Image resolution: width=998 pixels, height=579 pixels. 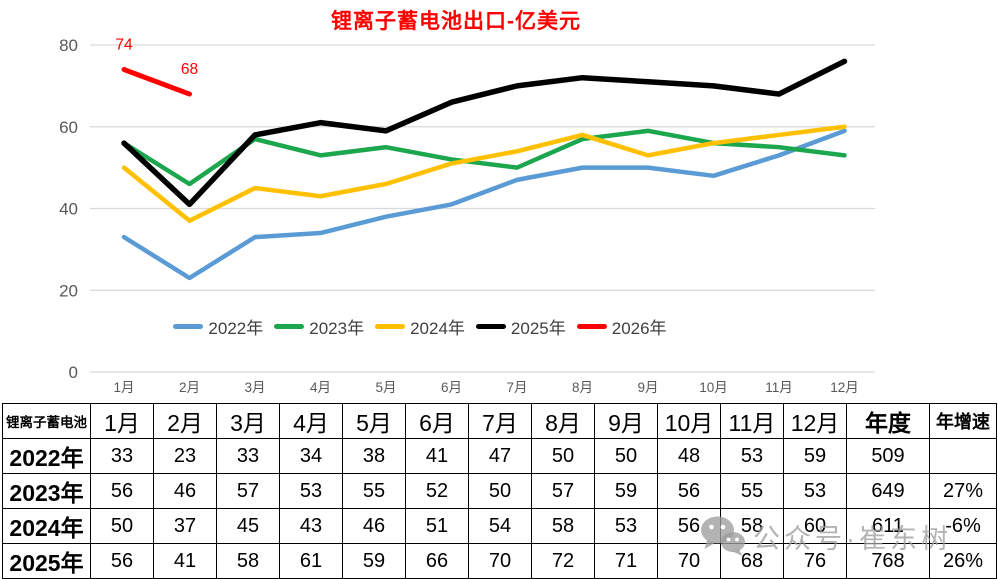 What do you see at coordinates (124, 45) in the screenshot?
I see `data-label-2026年-1月: 74` at bounding box center [124, 45].